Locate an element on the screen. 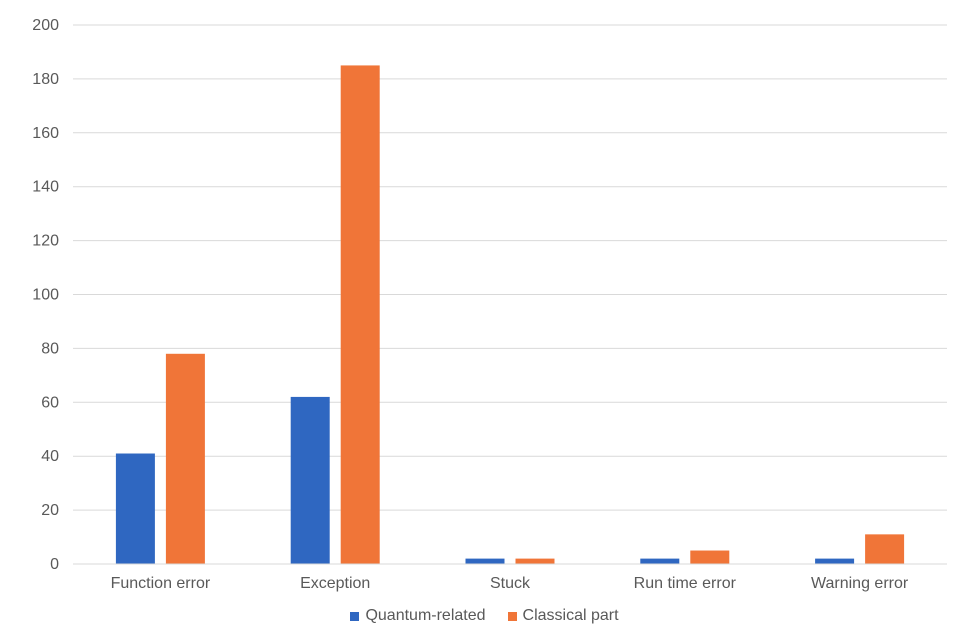  y-tick-label: 120 is located at coordinates (45, 241).